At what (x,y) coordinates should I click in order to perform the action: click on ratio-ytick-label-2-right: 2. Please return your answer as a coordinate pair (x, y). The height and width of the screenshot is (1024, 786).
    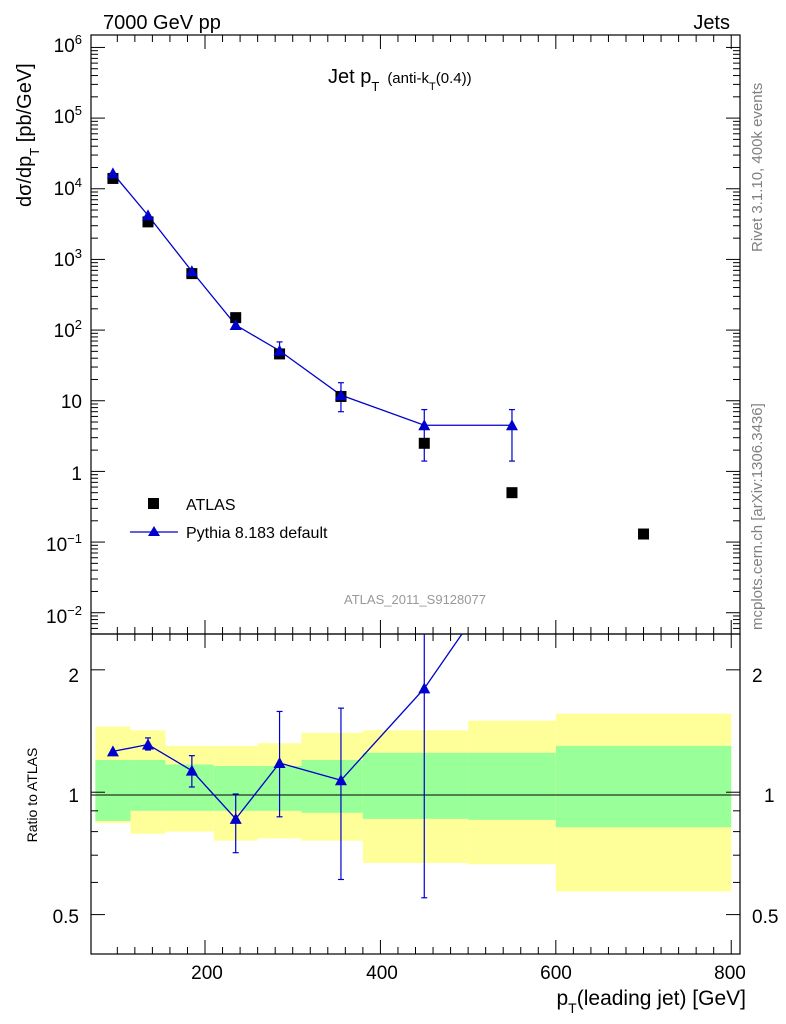
    Looking at the image, I should click on (757, 676).